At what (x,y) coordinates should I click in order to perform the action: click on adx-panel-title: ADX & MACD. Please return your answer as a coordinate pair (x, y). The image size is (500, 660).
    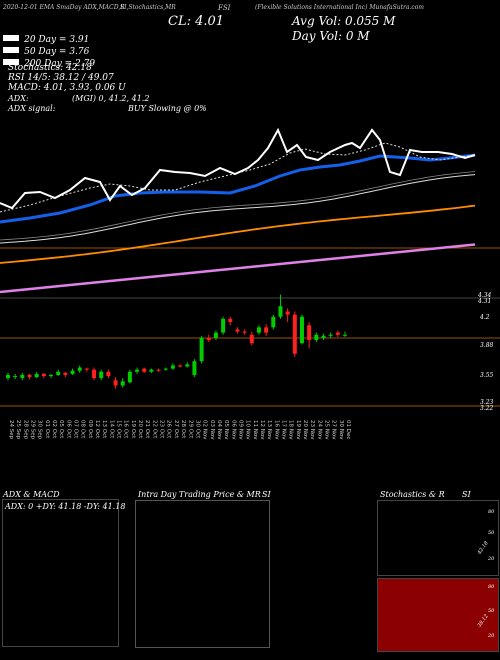
    Looking at the image, I should click on (31, 494).